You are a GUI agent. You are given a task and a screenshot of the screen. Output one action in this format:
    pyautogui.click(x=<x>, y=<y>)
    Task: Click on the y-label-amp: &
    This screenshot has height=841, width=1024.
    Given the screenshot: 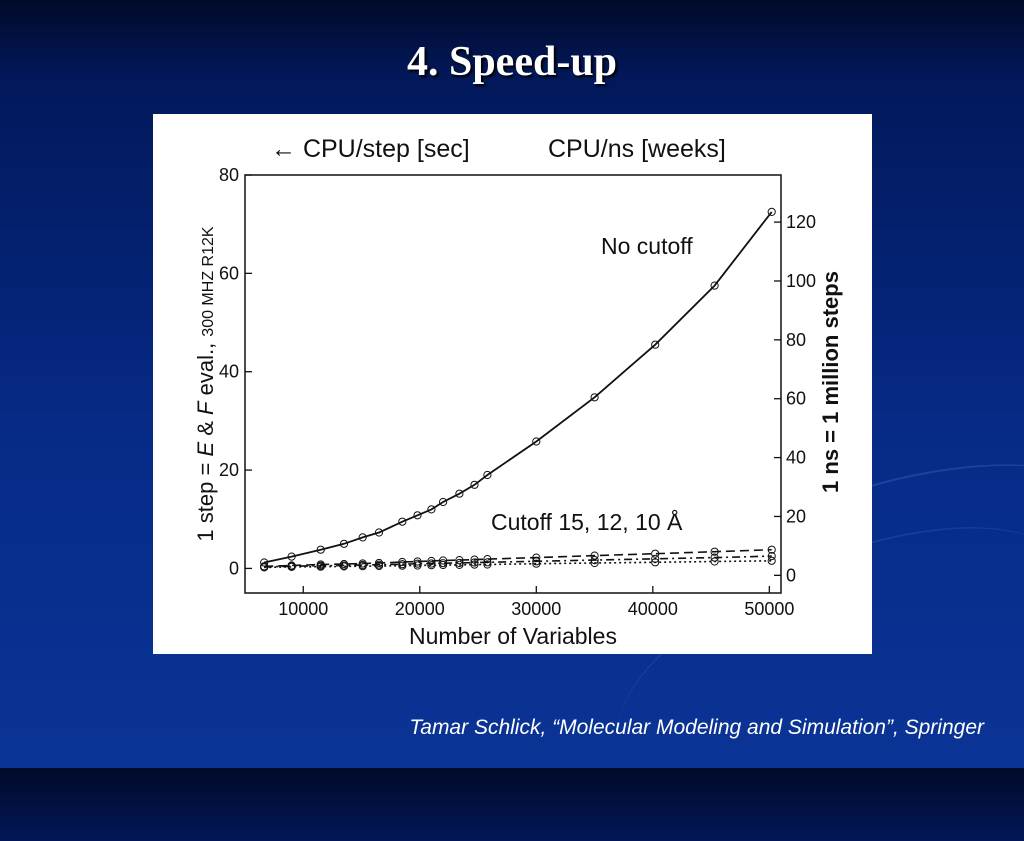 What is the action you would take?
    pyautogui.click(x=205, y=428)
    